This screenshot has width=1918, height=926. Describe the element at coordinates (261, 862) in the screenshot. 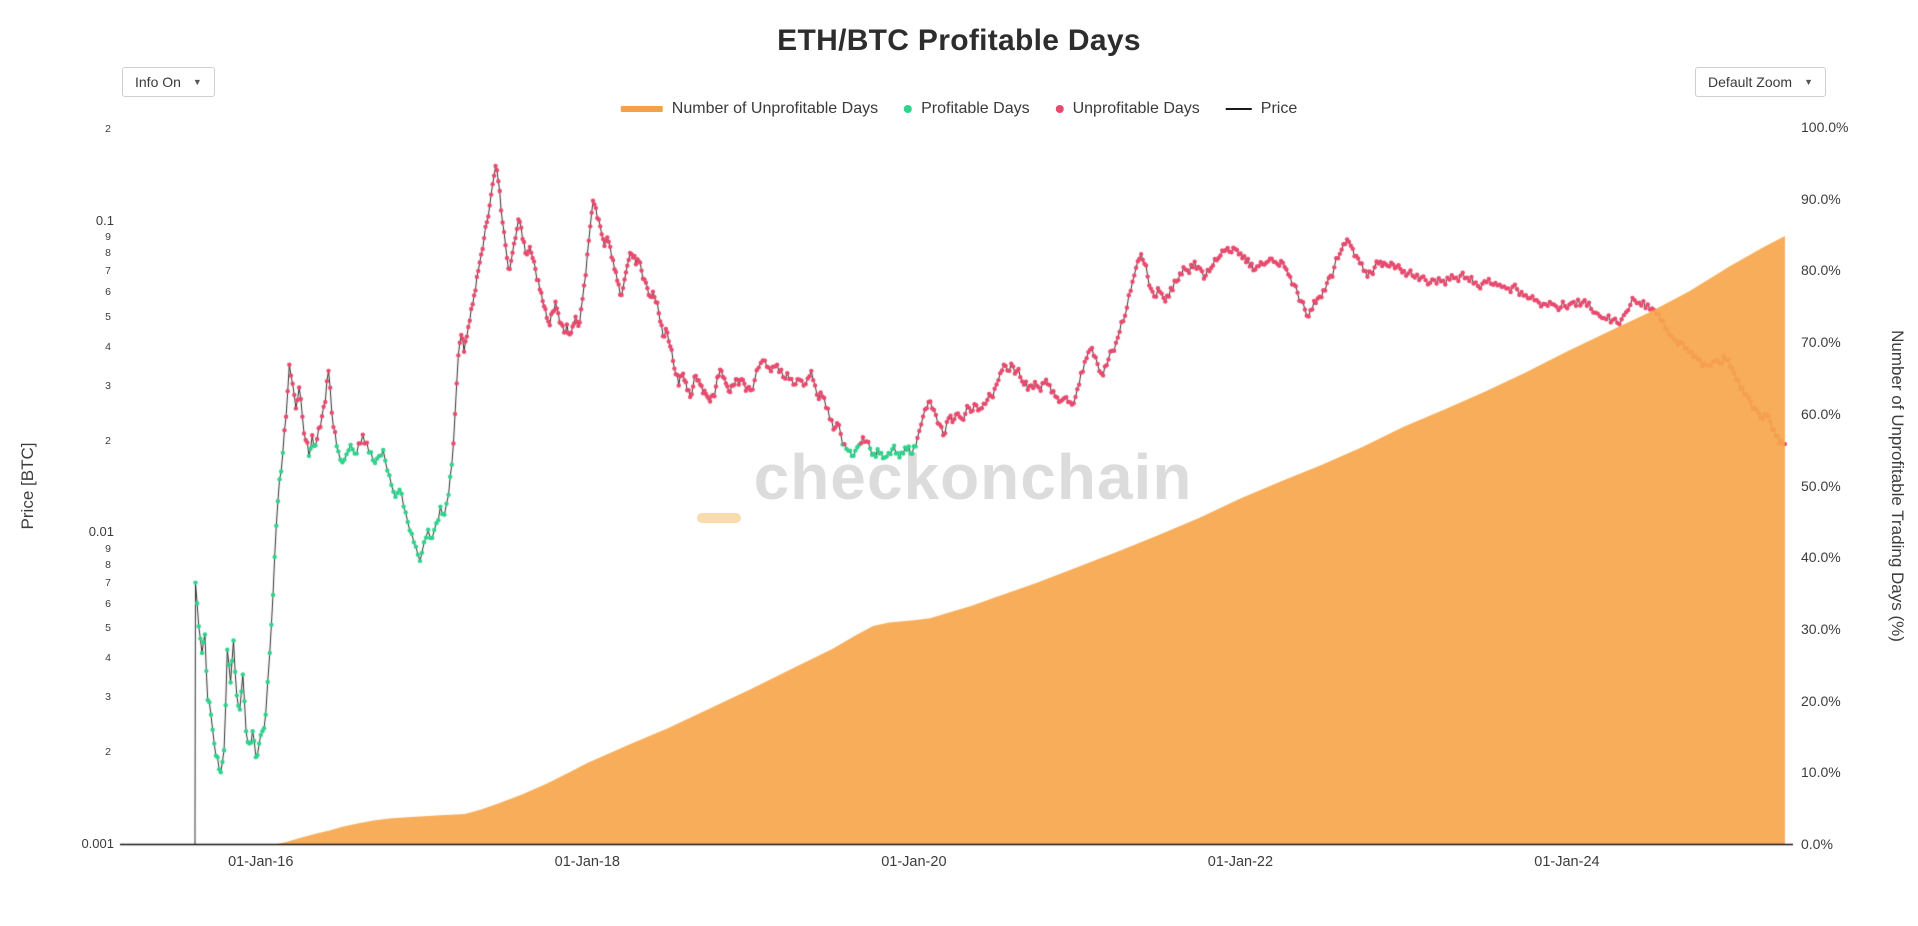

I see `x-axis-tick: 01-Jan-16` at that location.